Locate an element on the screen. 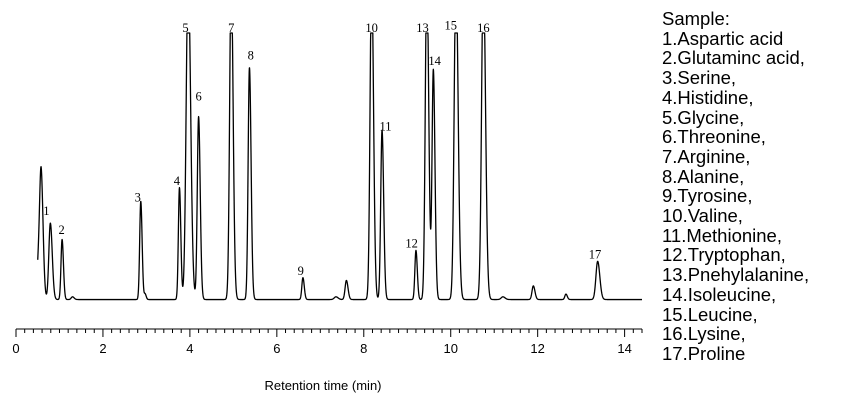  legend-item: 10.Valine, is located at coordinates (702, 216).